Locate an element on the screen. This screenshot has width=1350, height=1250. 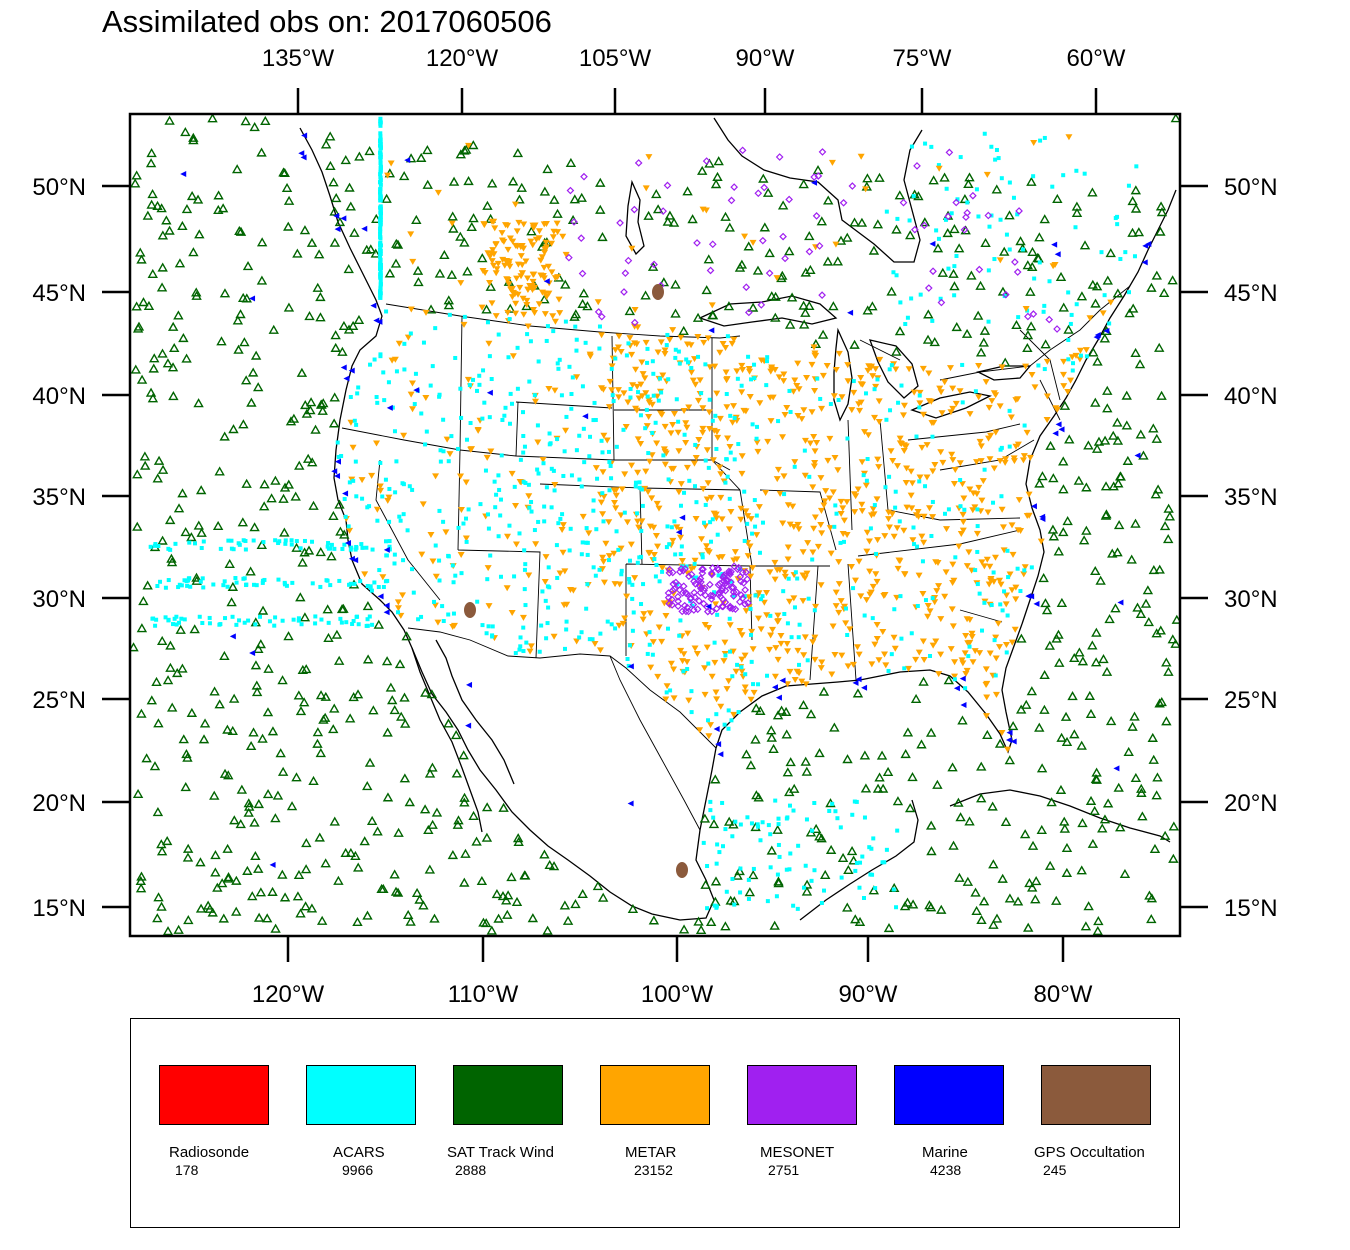
legend-item-mesonet: MESONET 2751 is located at coordinates (803, 1121).